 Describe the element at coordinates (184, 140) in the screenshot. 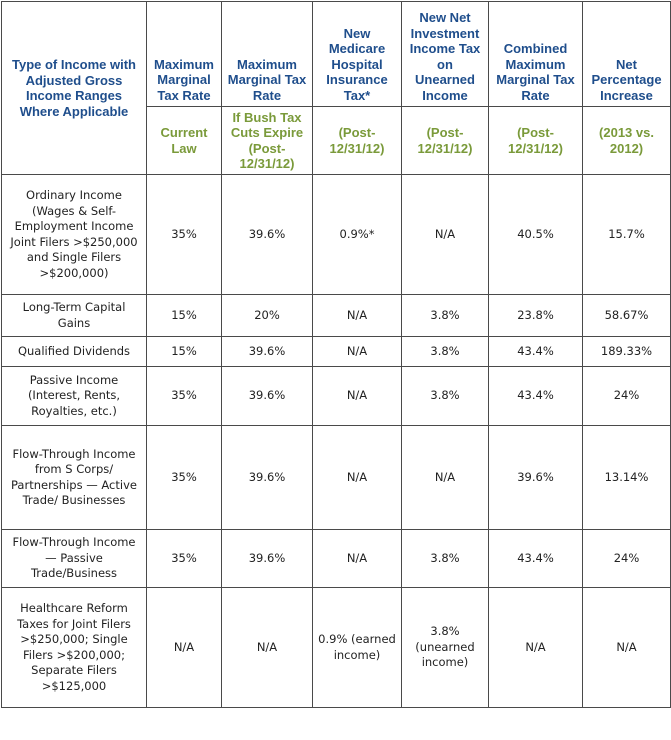

I see `subheader-current-law: Current Law` at that location.